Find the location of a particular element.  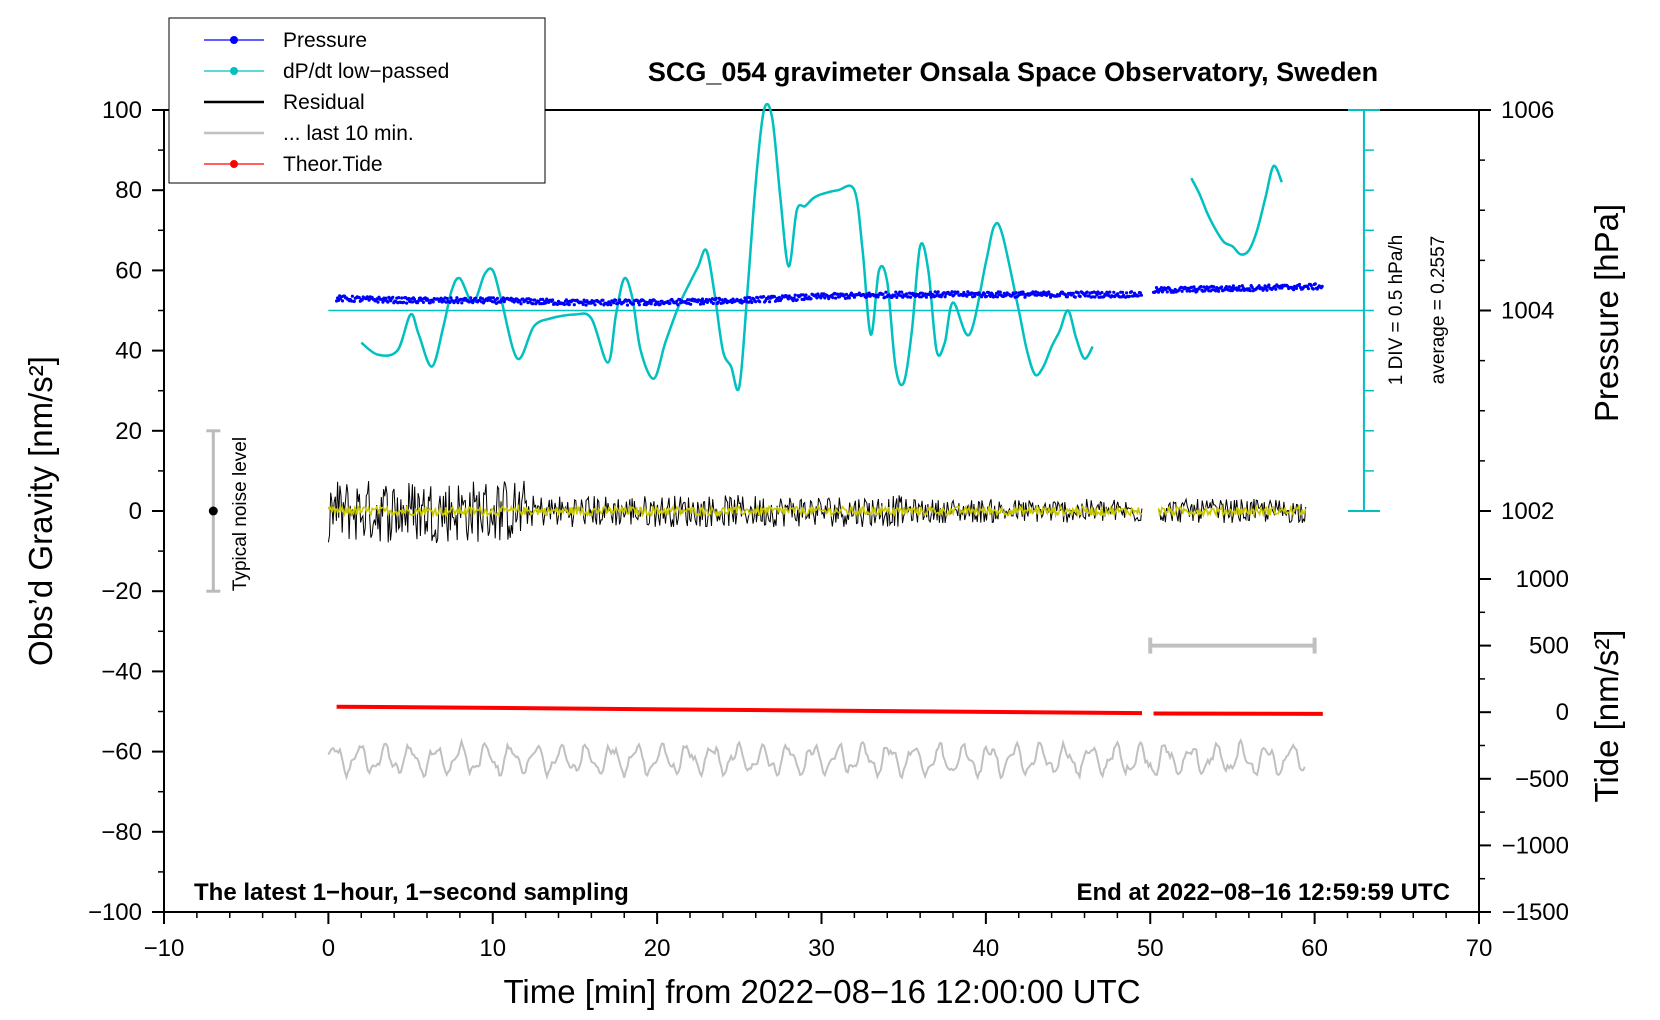

pressure-tick-label: 1002 is located at coordinates (1527, 511).